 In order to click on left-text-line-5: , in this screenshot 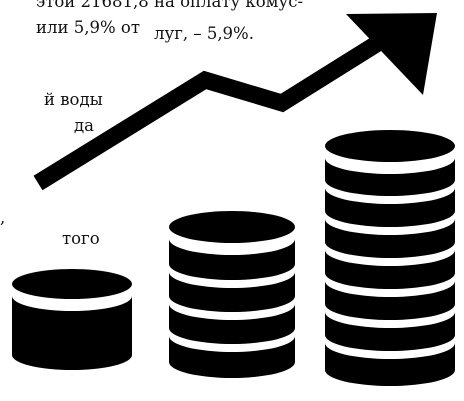, I will do `click(3, 217)`.